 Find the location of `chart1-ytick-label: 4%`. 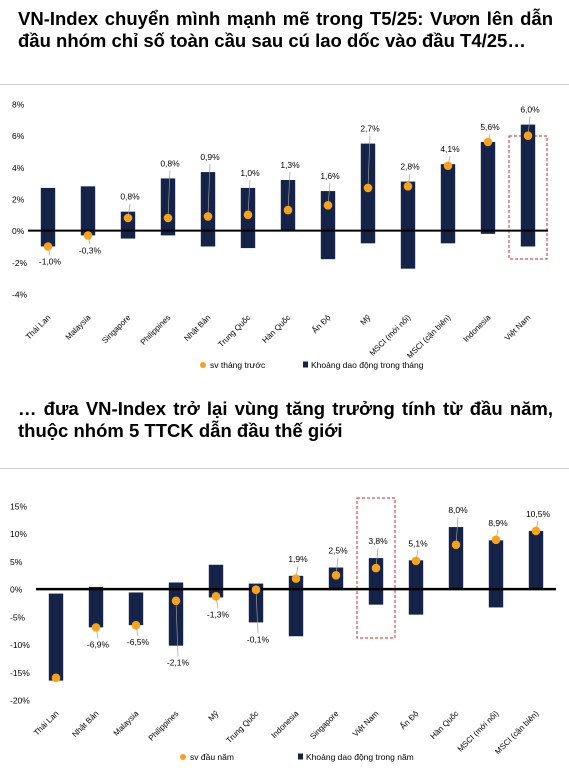

chart1-ytick-label: 4% is located at coordinates (18, 168).